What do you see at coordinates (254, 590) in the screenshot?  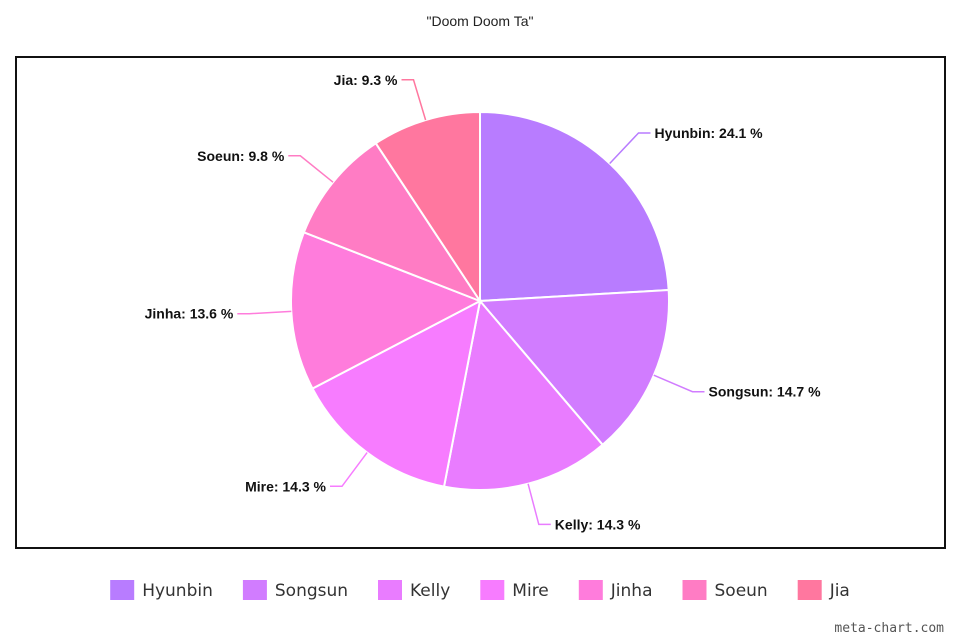 I see `legend-swatch-songsun` at bounding box center [254, 590].